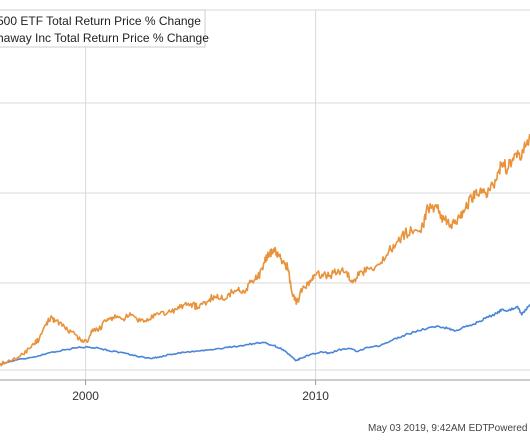  I want to click on x-tick-label: 2000, so click(85, 396).